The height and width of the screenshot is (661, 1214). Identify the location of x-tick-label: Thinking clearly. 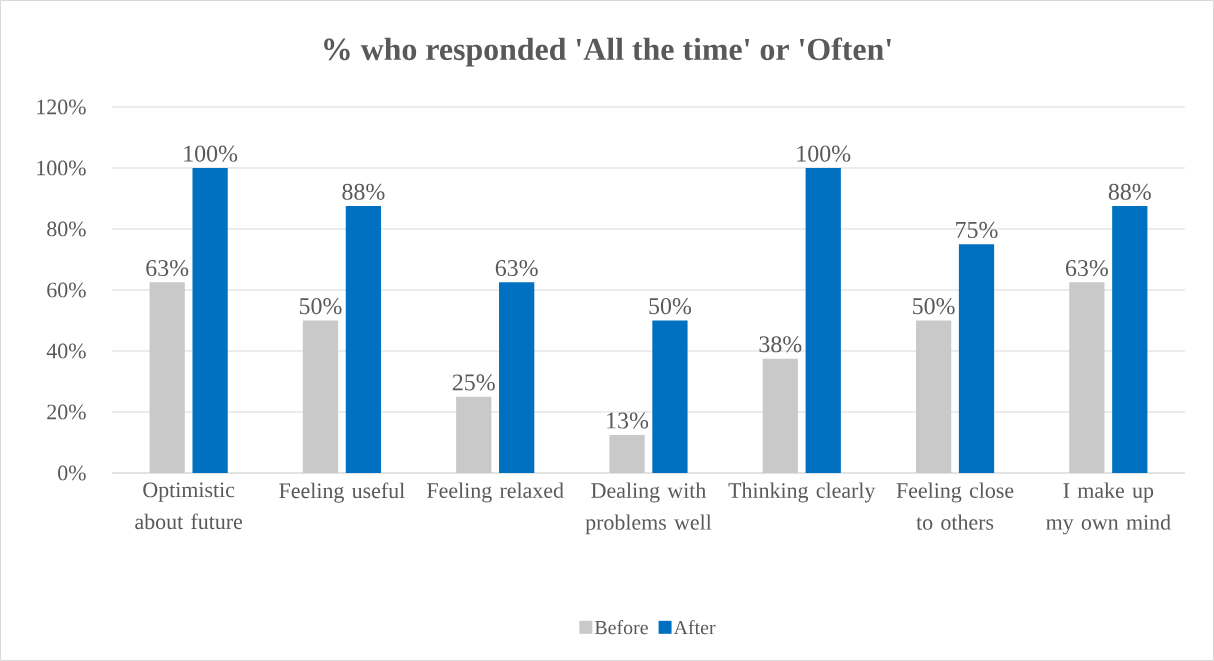
(802, 492).